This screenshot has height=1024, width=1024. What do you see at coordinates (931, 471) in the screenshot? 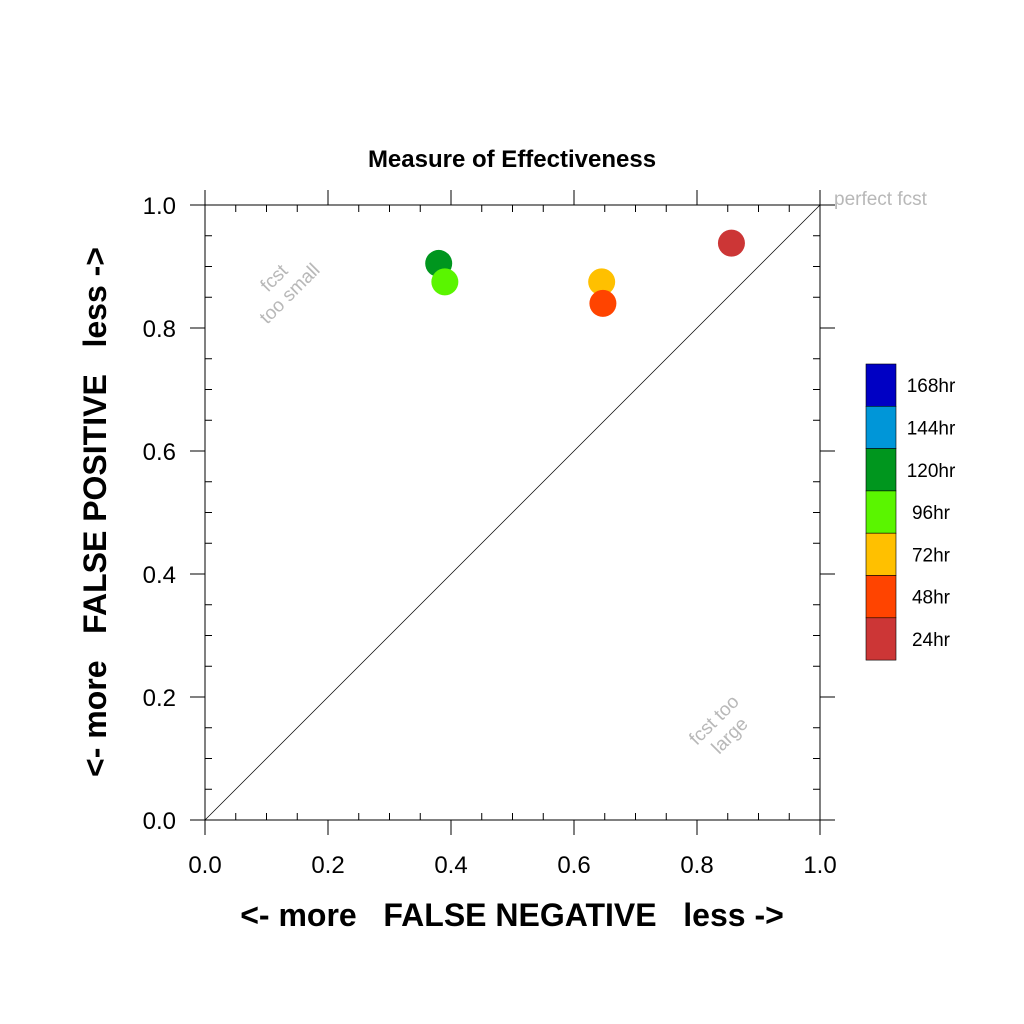
I see `legend-label-120hr: 120hr` at bounding box center [931, 471].